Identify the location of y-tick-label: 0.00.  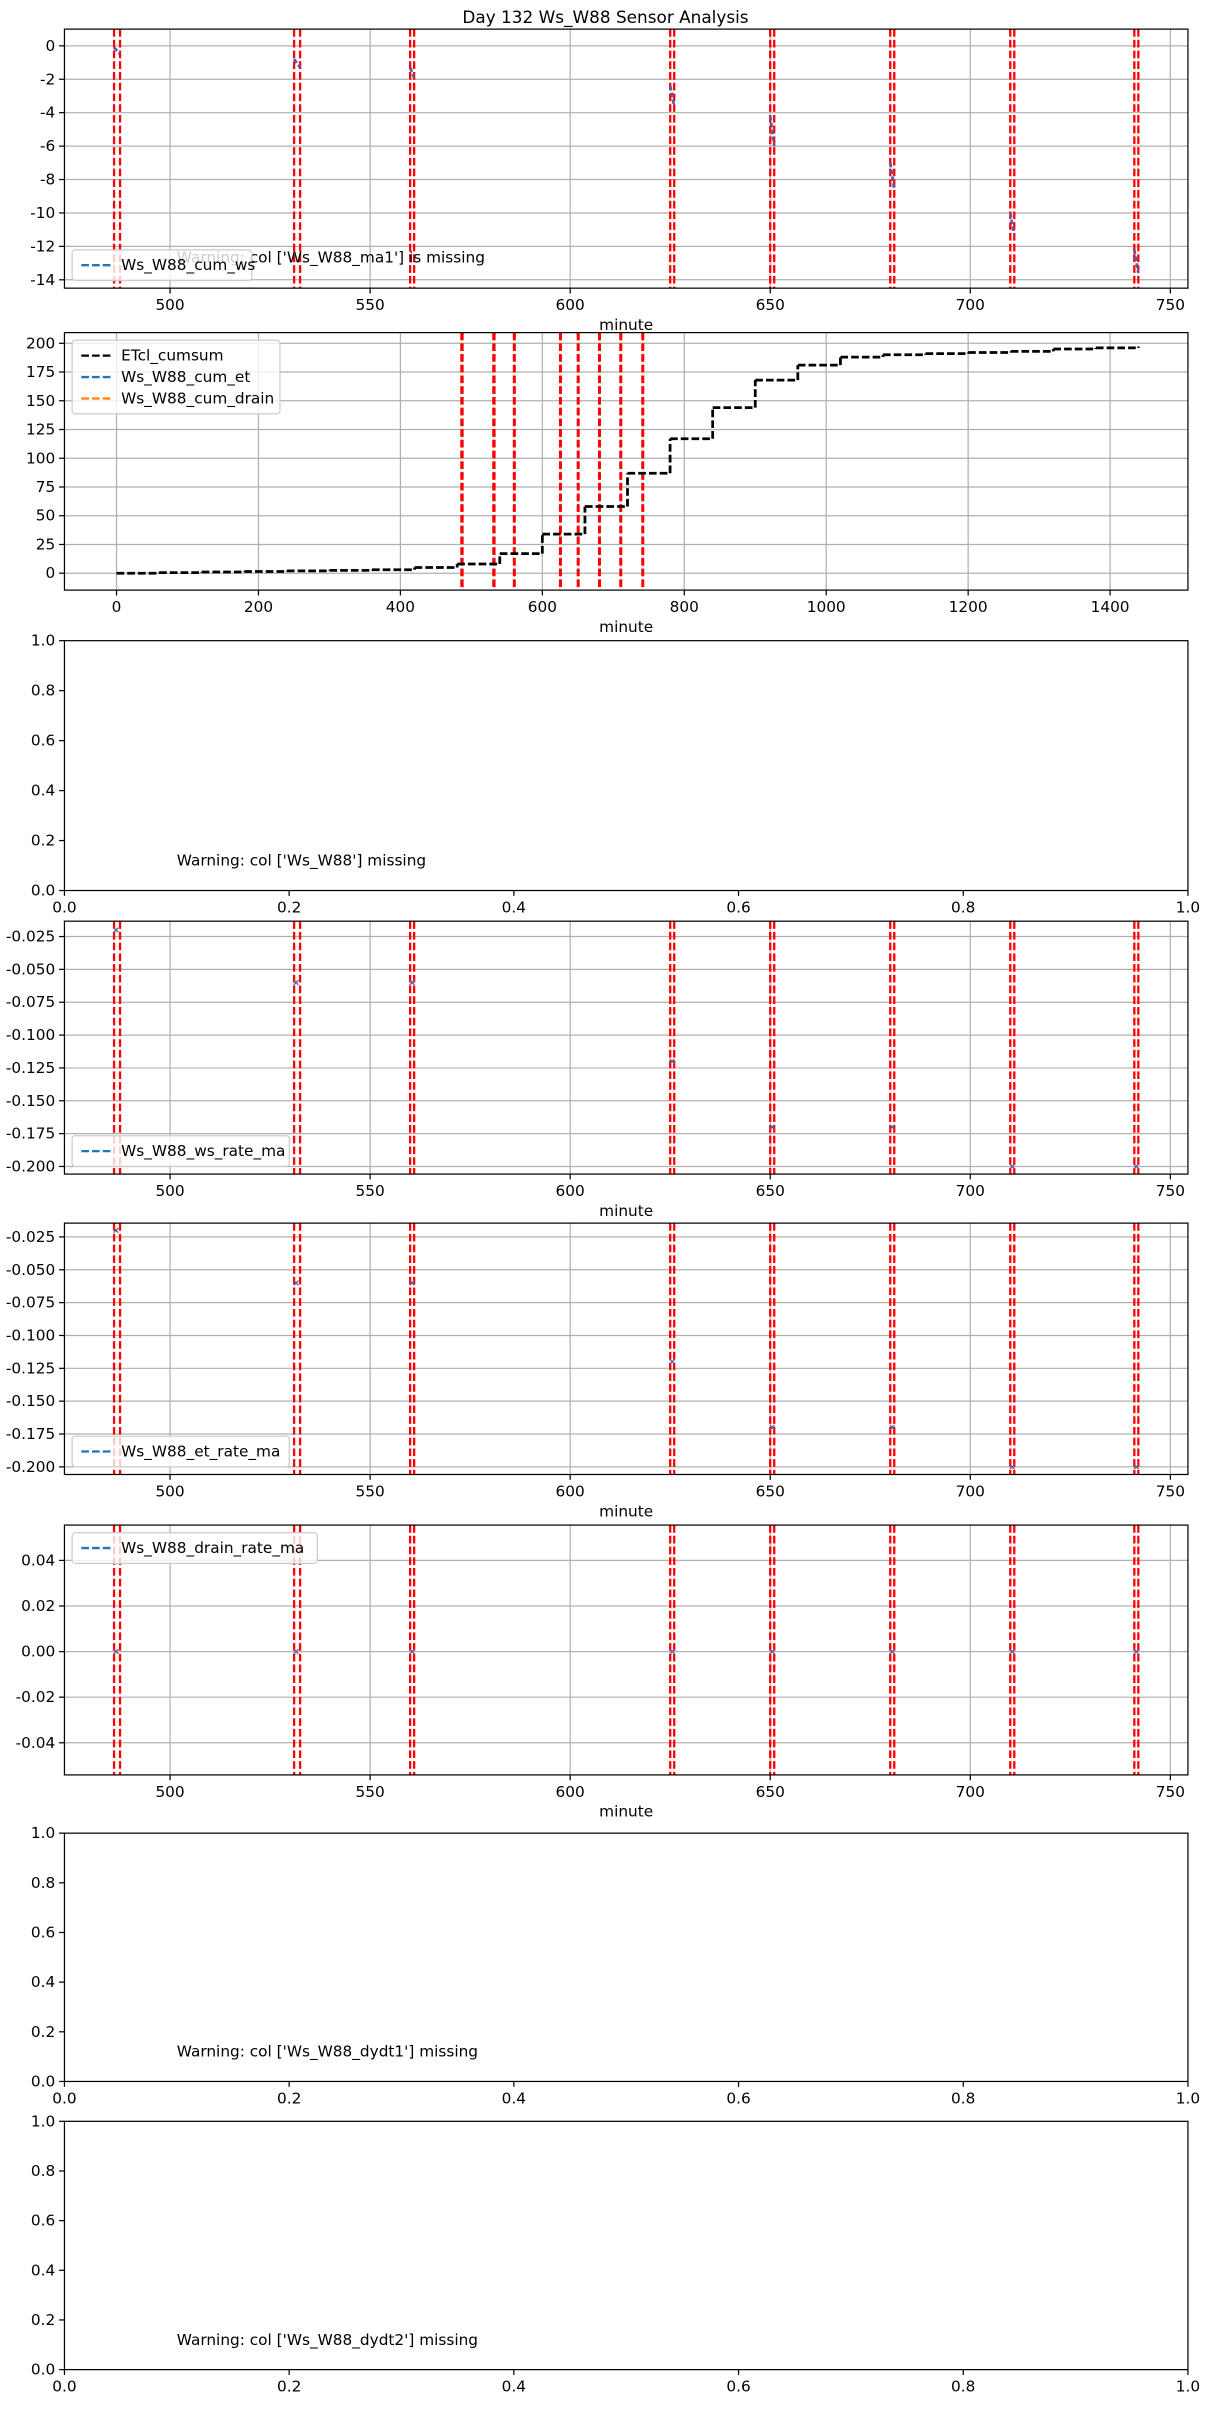
(38, 1652).